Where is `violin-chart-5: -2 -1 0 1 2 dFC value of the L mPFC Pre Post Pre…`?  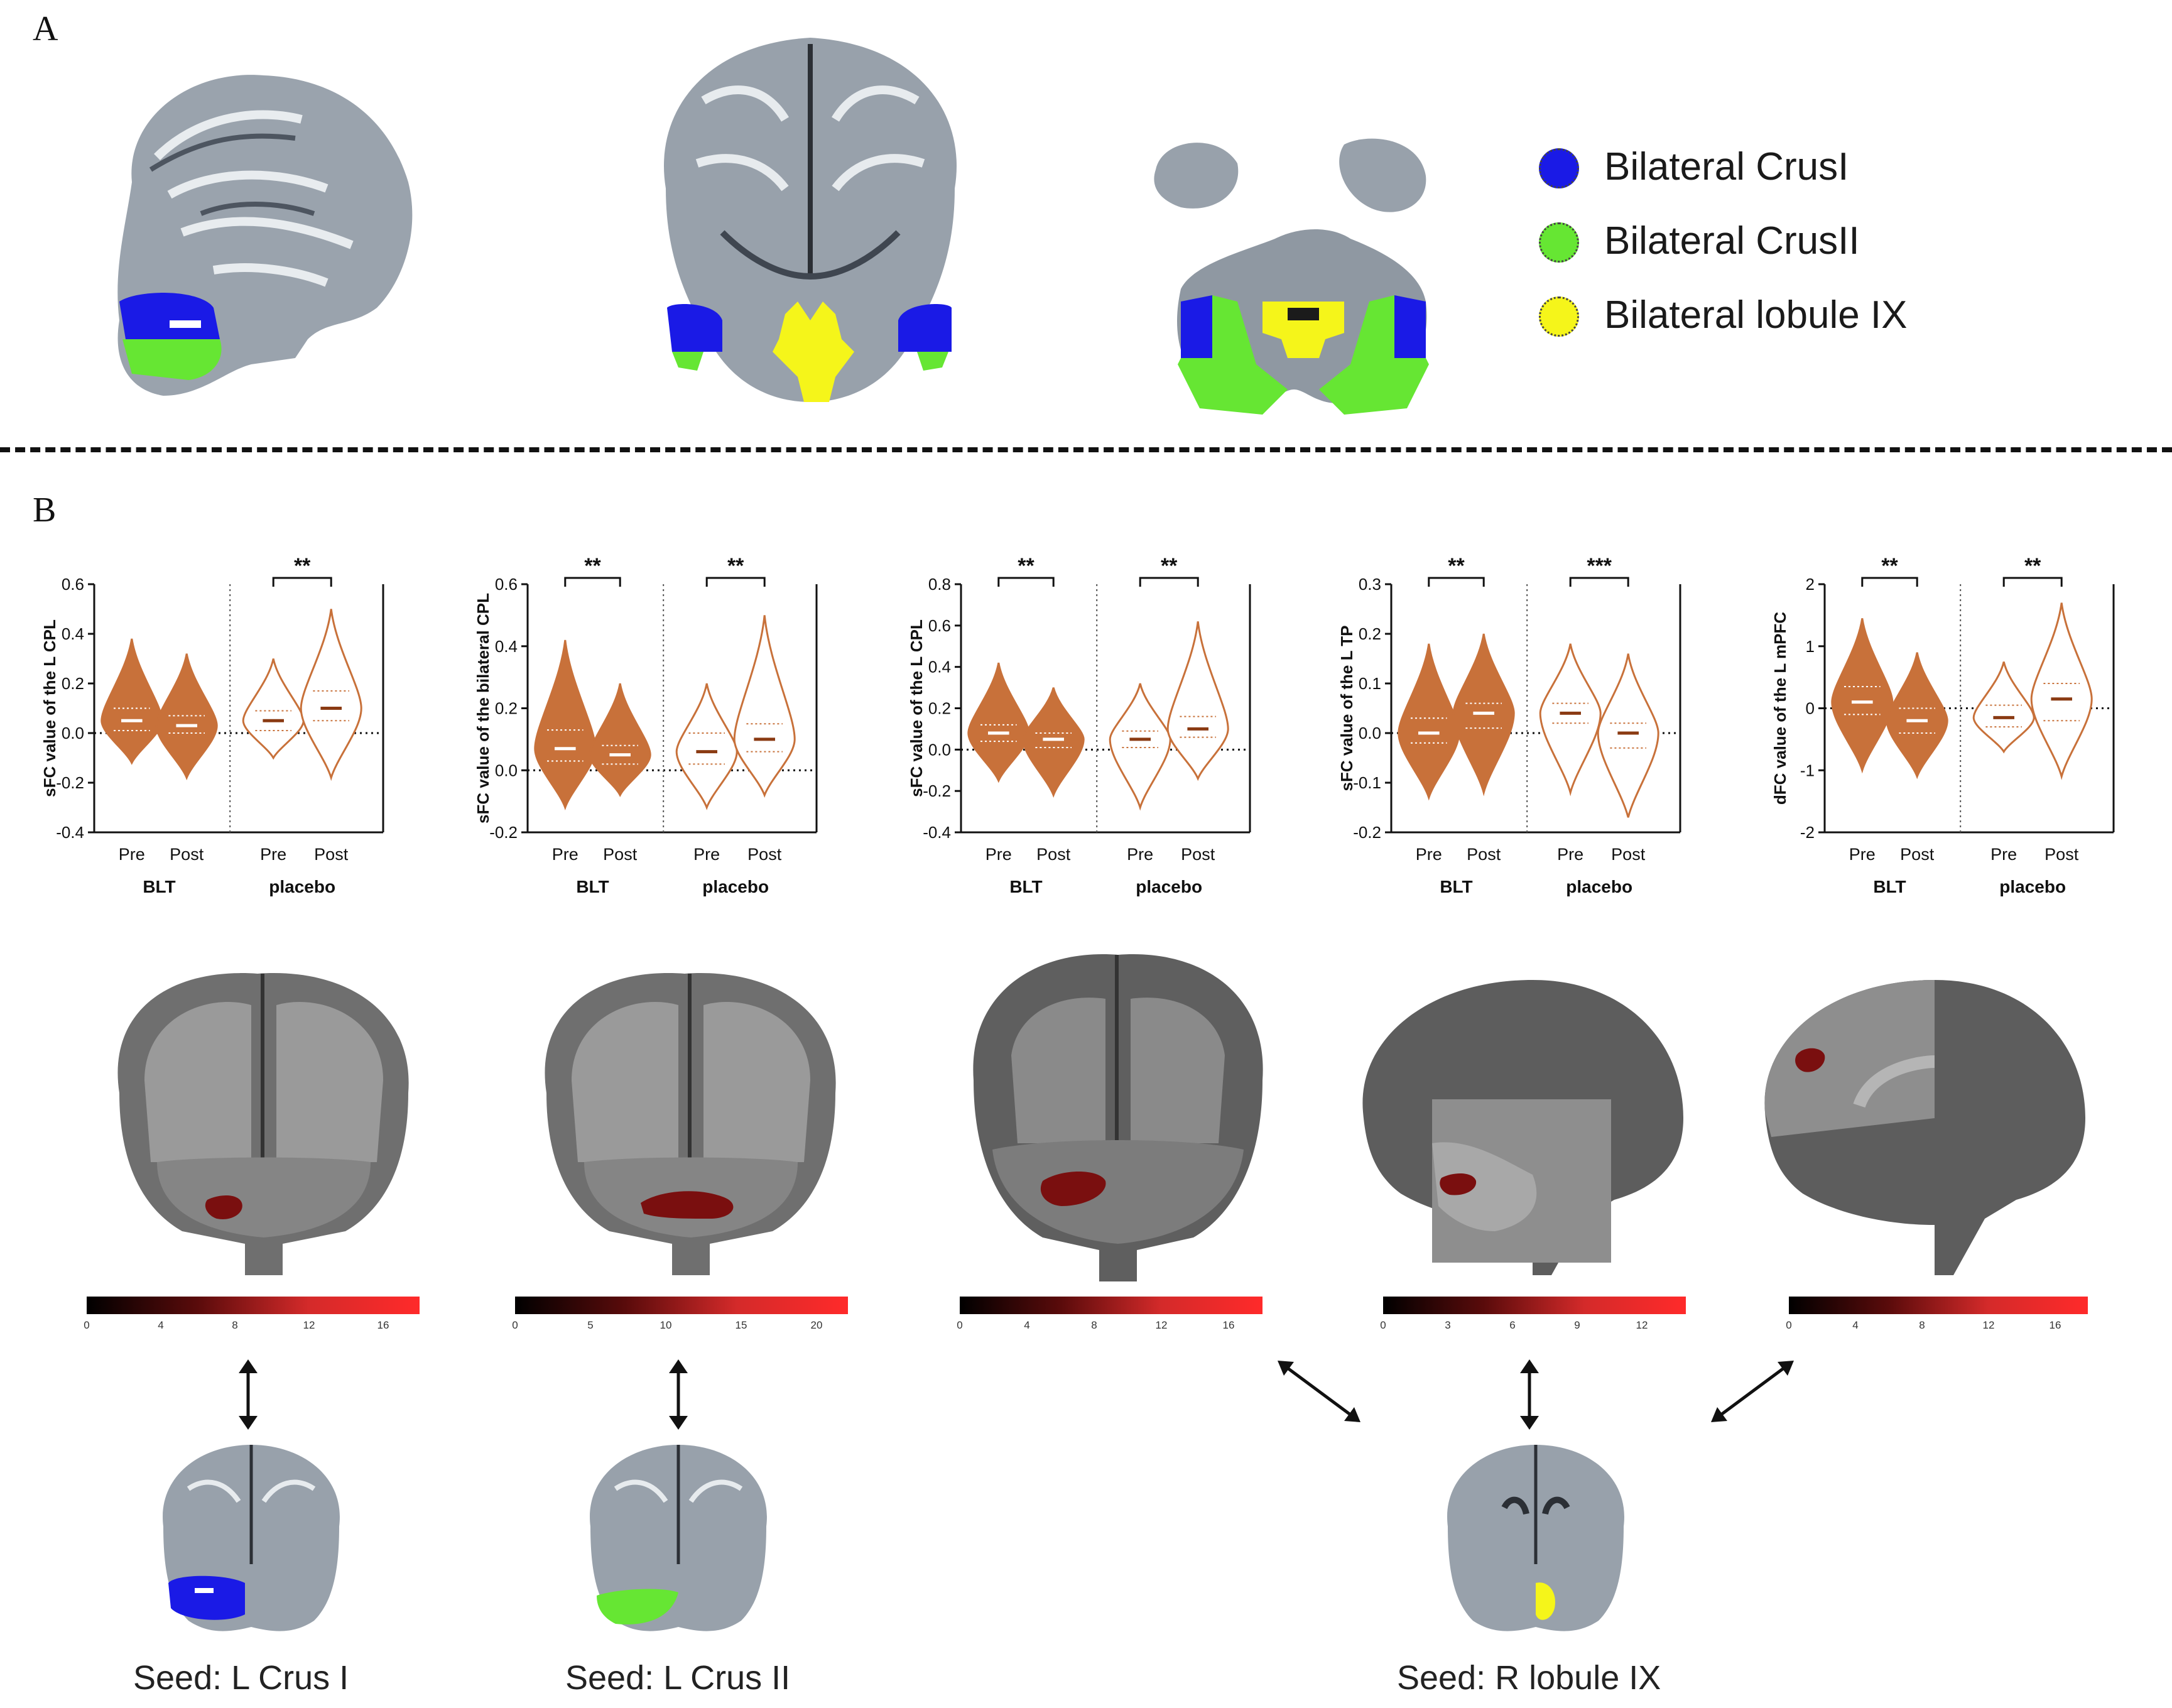 violin-chart-5: -2 -1 0 1 2 dFC value of the L mPFC Pre Post Pre… is located at coordinates (1943, 725).